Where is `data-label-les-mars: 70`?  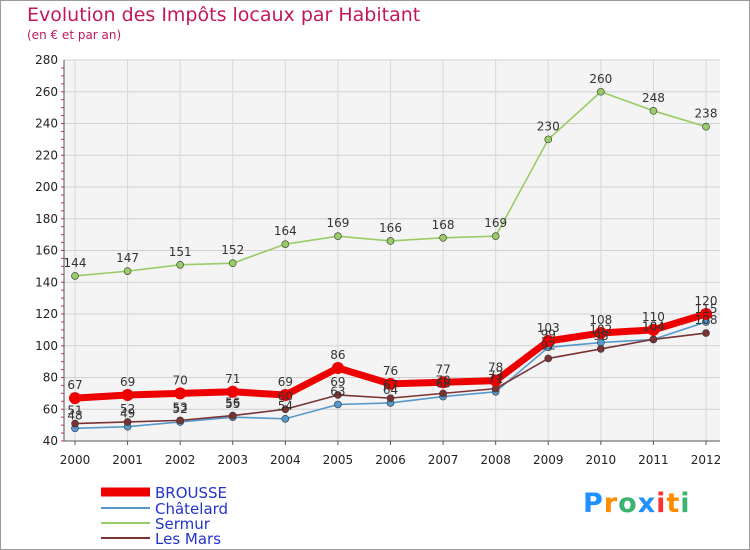 data-label-les-mars: 70 is located at coordinates (442, 380).